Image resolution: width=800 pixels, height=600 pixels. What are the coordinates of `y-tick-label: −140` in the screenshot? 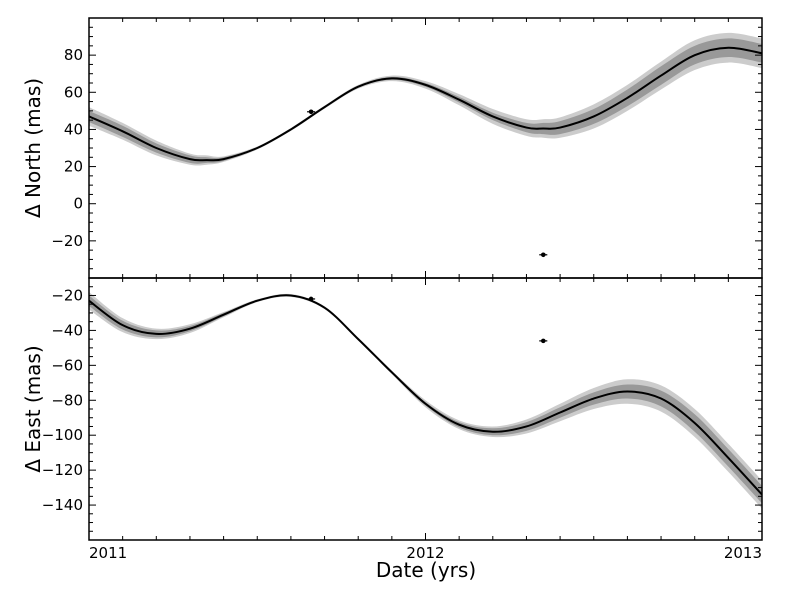 It's located at (62, 505).